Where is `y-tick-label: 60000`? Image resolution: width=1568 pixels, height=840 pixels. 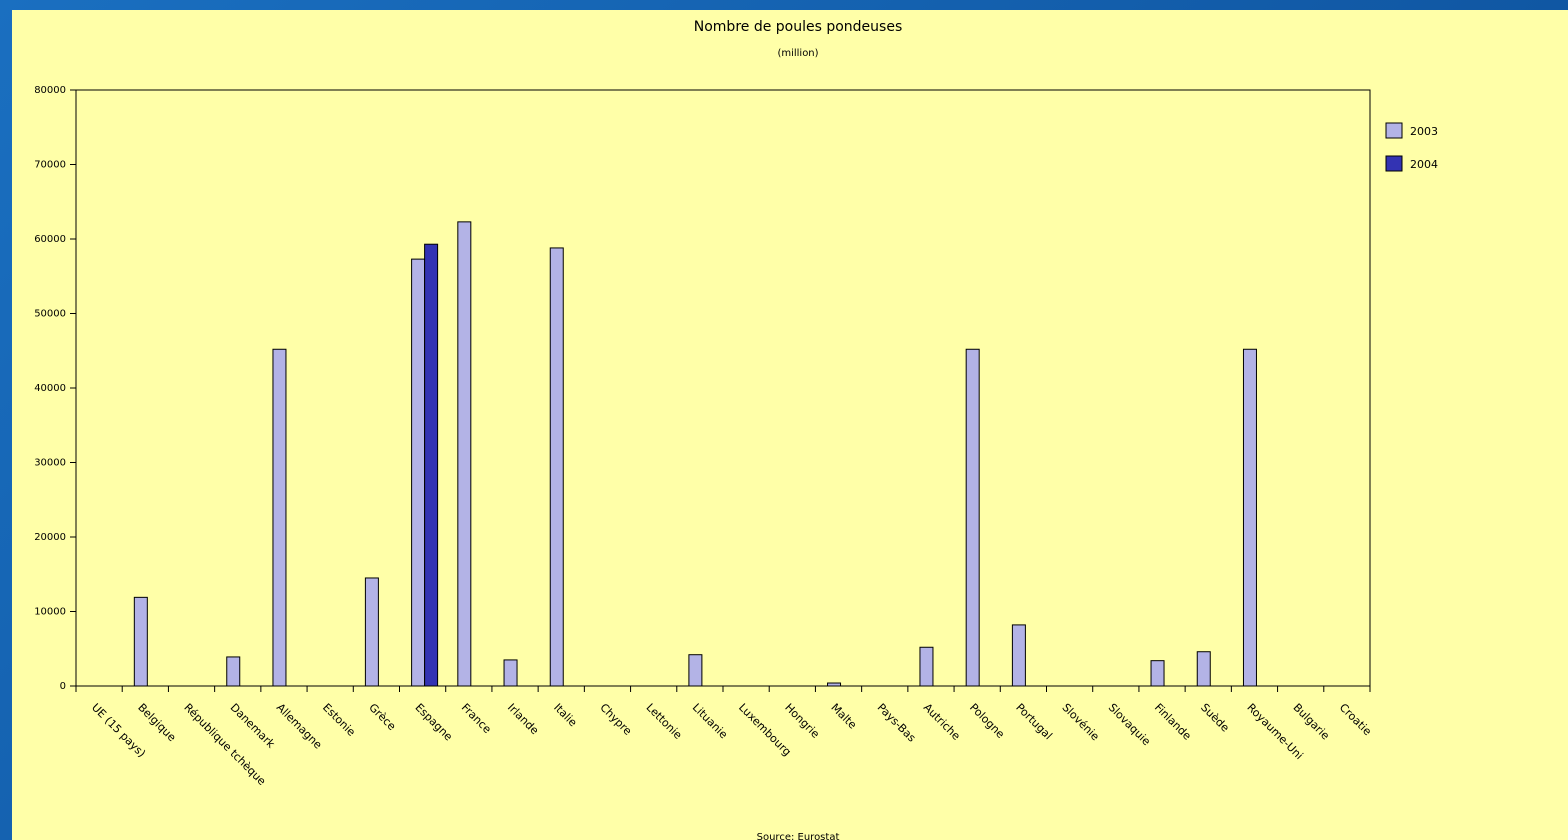 y-tick-label: 60000 is located at coordinates (50, 239).